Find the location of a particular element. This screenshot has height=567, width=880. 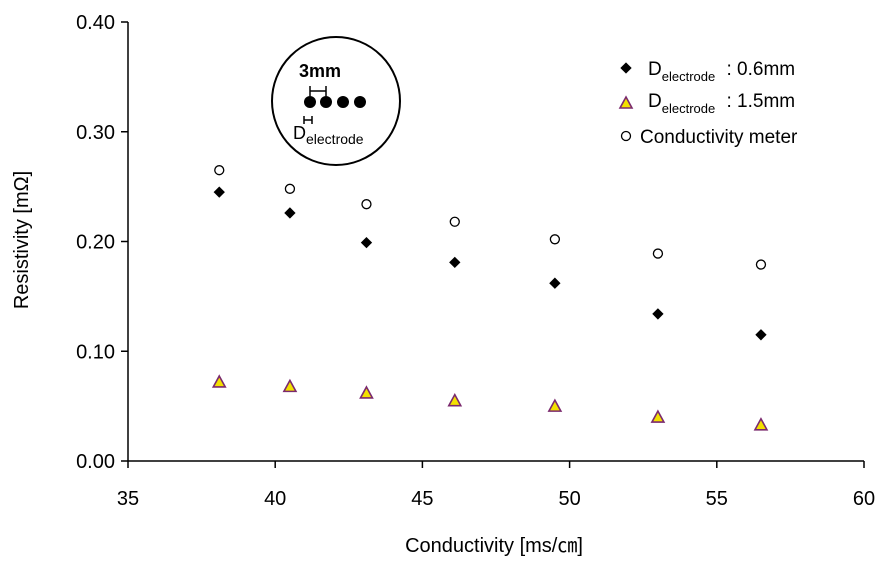

y-tick-label: 0.40 is located at coordinates (95, 23).